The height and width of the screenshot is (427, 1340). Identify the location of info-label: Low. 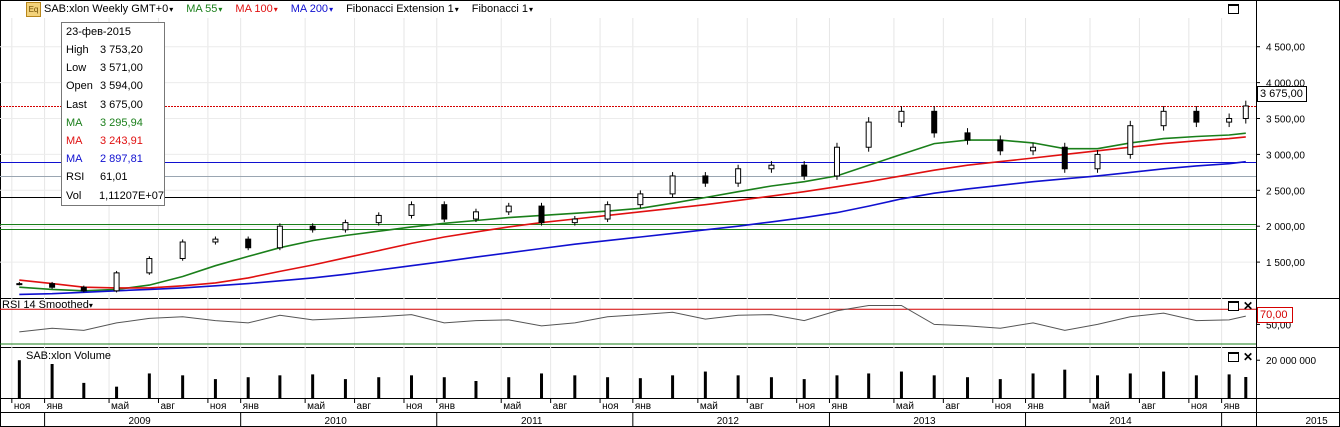
(76, 68).